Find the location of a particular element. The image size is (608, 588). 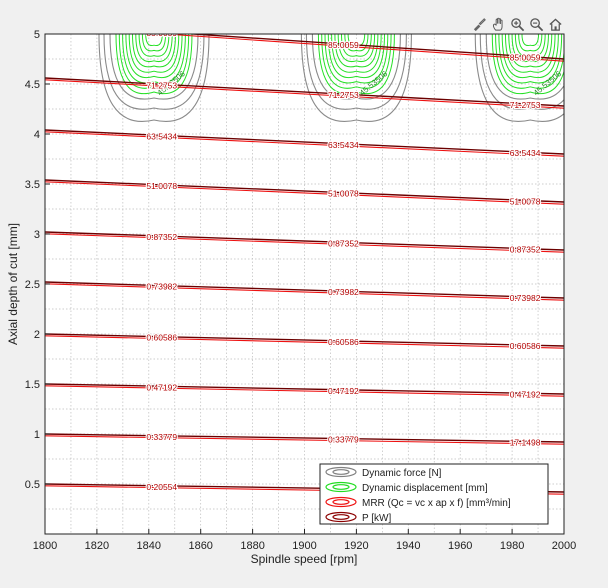

legend-entry: Dynamic displacement [mm] is located at coordinates (425, 488).